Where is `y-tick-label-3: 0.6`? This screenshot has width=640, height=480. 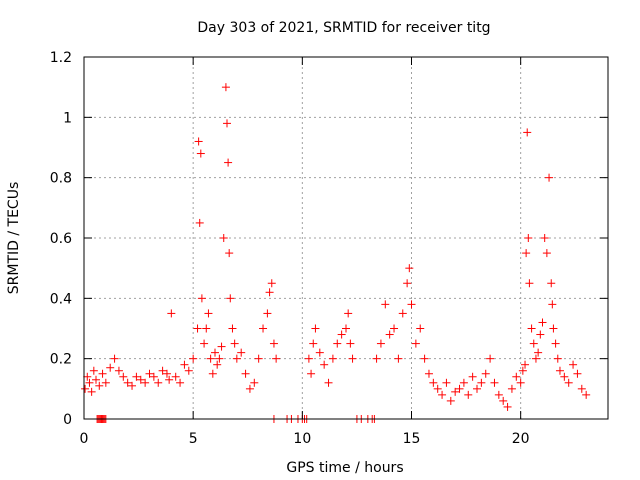 y-tick-label-3: 0.6 is located at coordinates (61, 239).